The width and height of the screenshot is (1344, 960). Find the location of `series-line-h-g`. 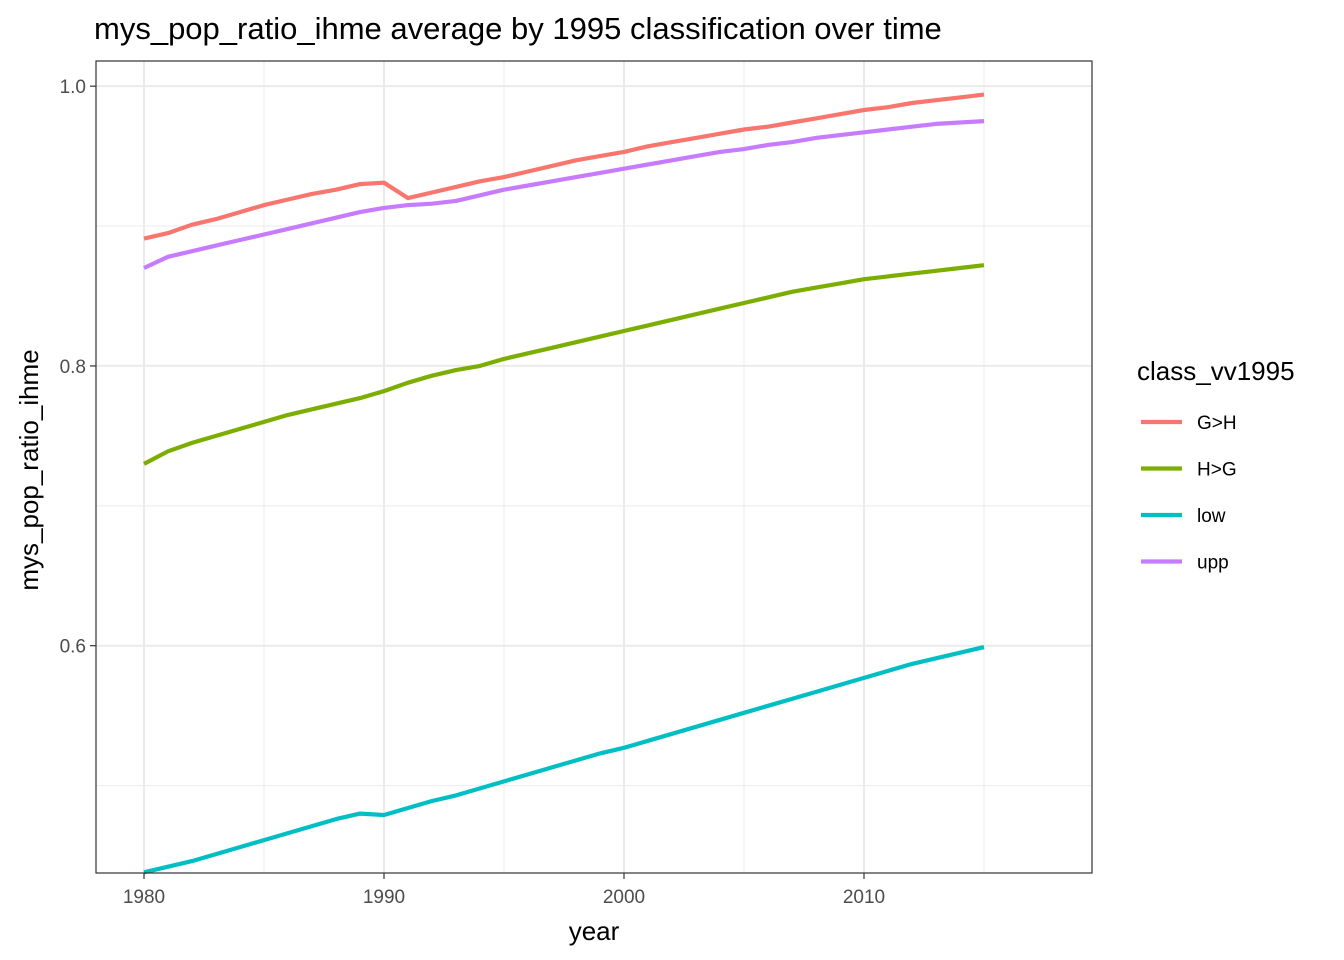

series-line-h-g is located at coordinates (564, 364).